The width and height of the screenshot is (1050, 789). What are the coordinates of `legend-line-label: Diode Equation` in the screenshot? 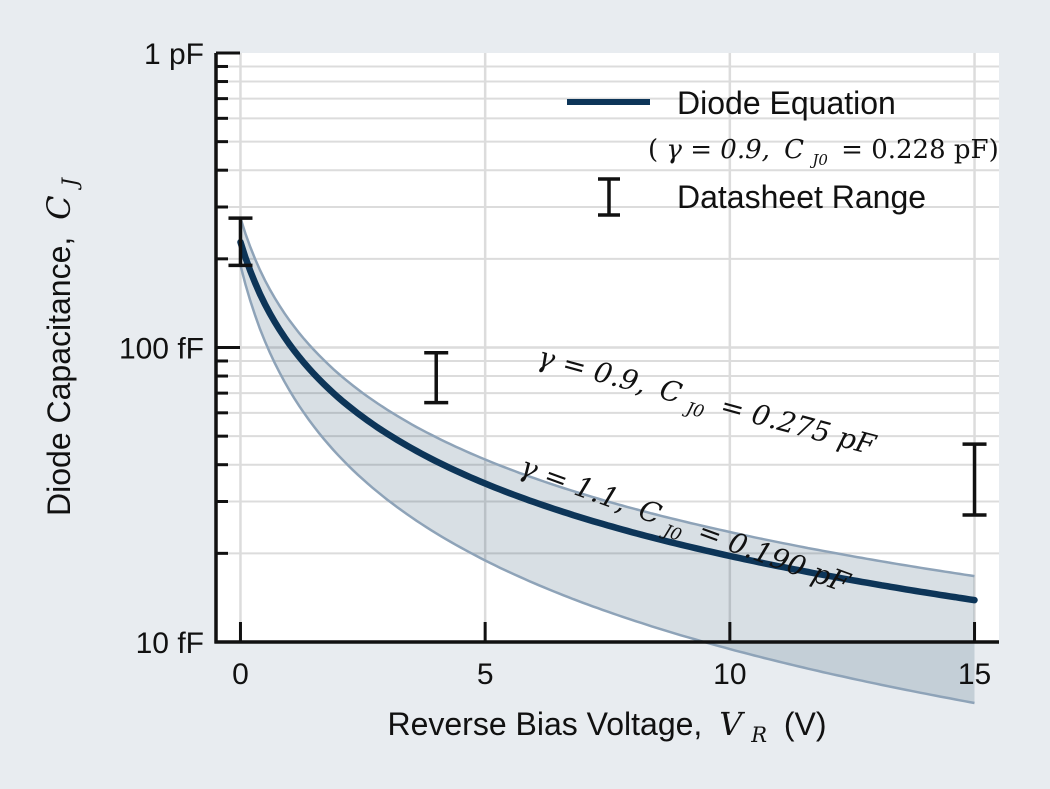 It's located at (786, 103).